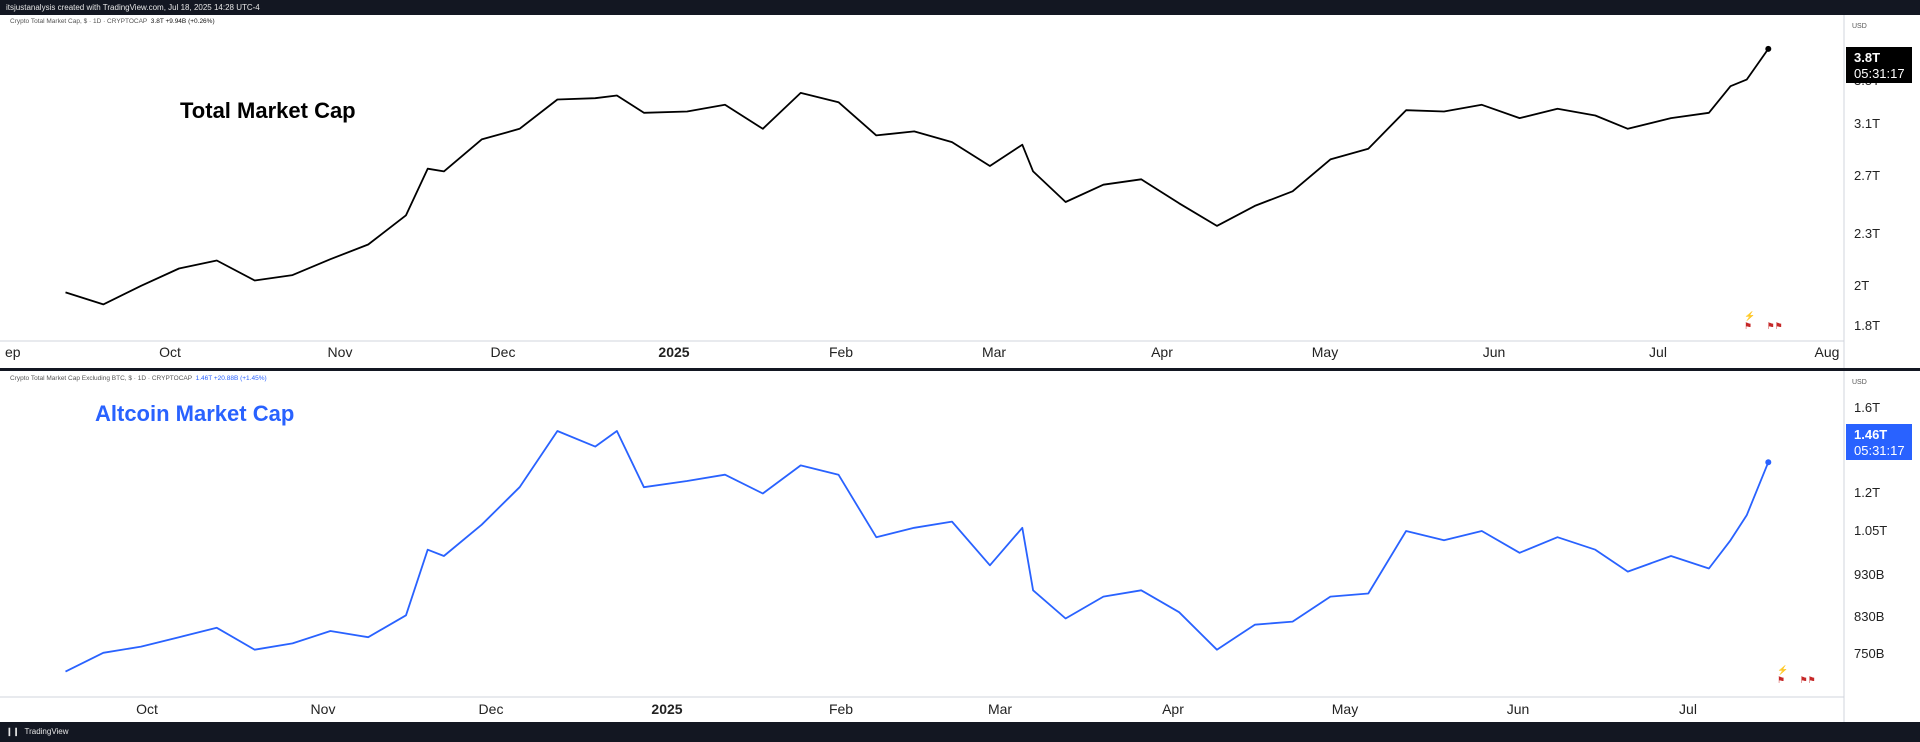  Describe the element at coordinates (1869, 616) in the screenshot. I see `y-tick-label: 830B` at that location.